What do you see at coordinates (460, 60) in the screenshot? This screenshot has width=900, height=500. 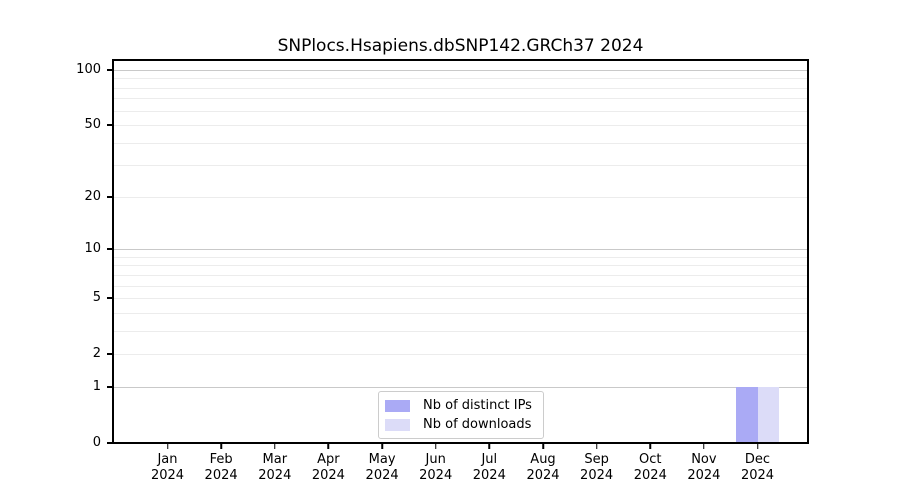 I see `axis-spine-top` at bounding box center [460, 60].